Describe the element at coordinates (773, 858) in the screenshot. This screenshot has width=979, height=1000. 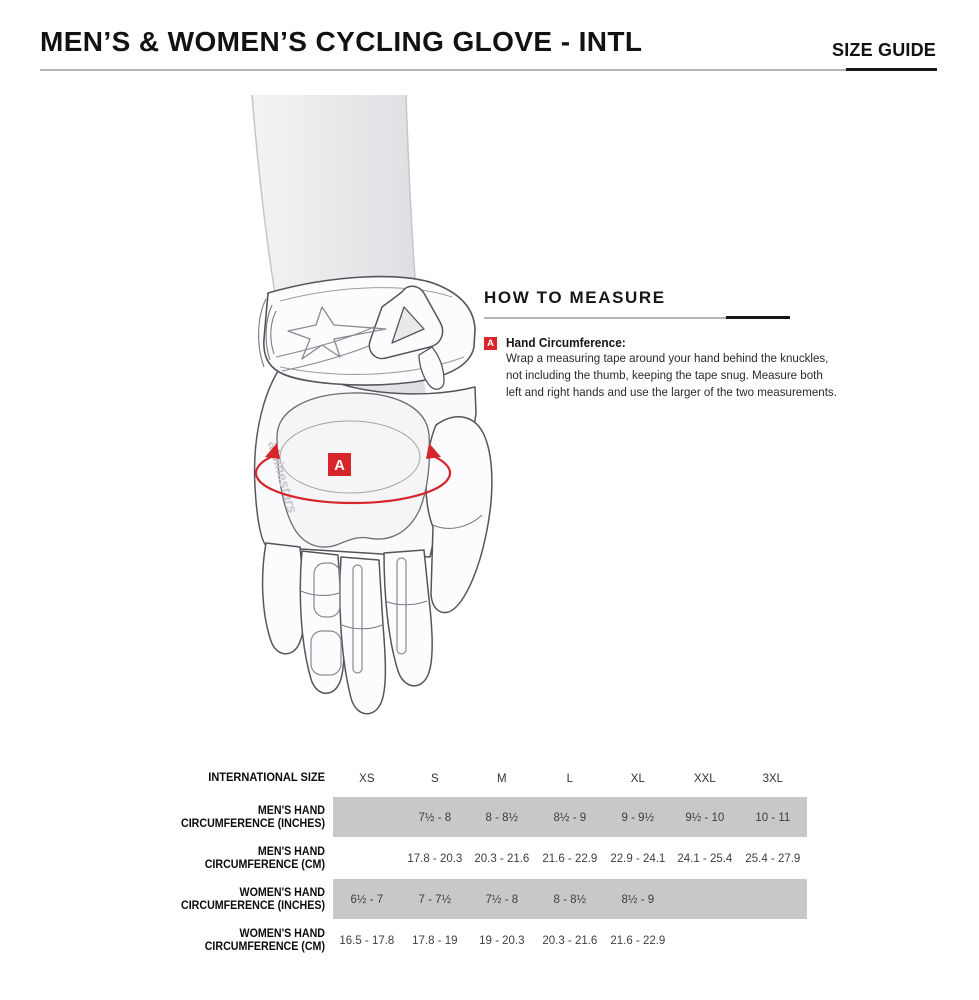
I see `table-cell: 25.4 - 27.9` at that location.